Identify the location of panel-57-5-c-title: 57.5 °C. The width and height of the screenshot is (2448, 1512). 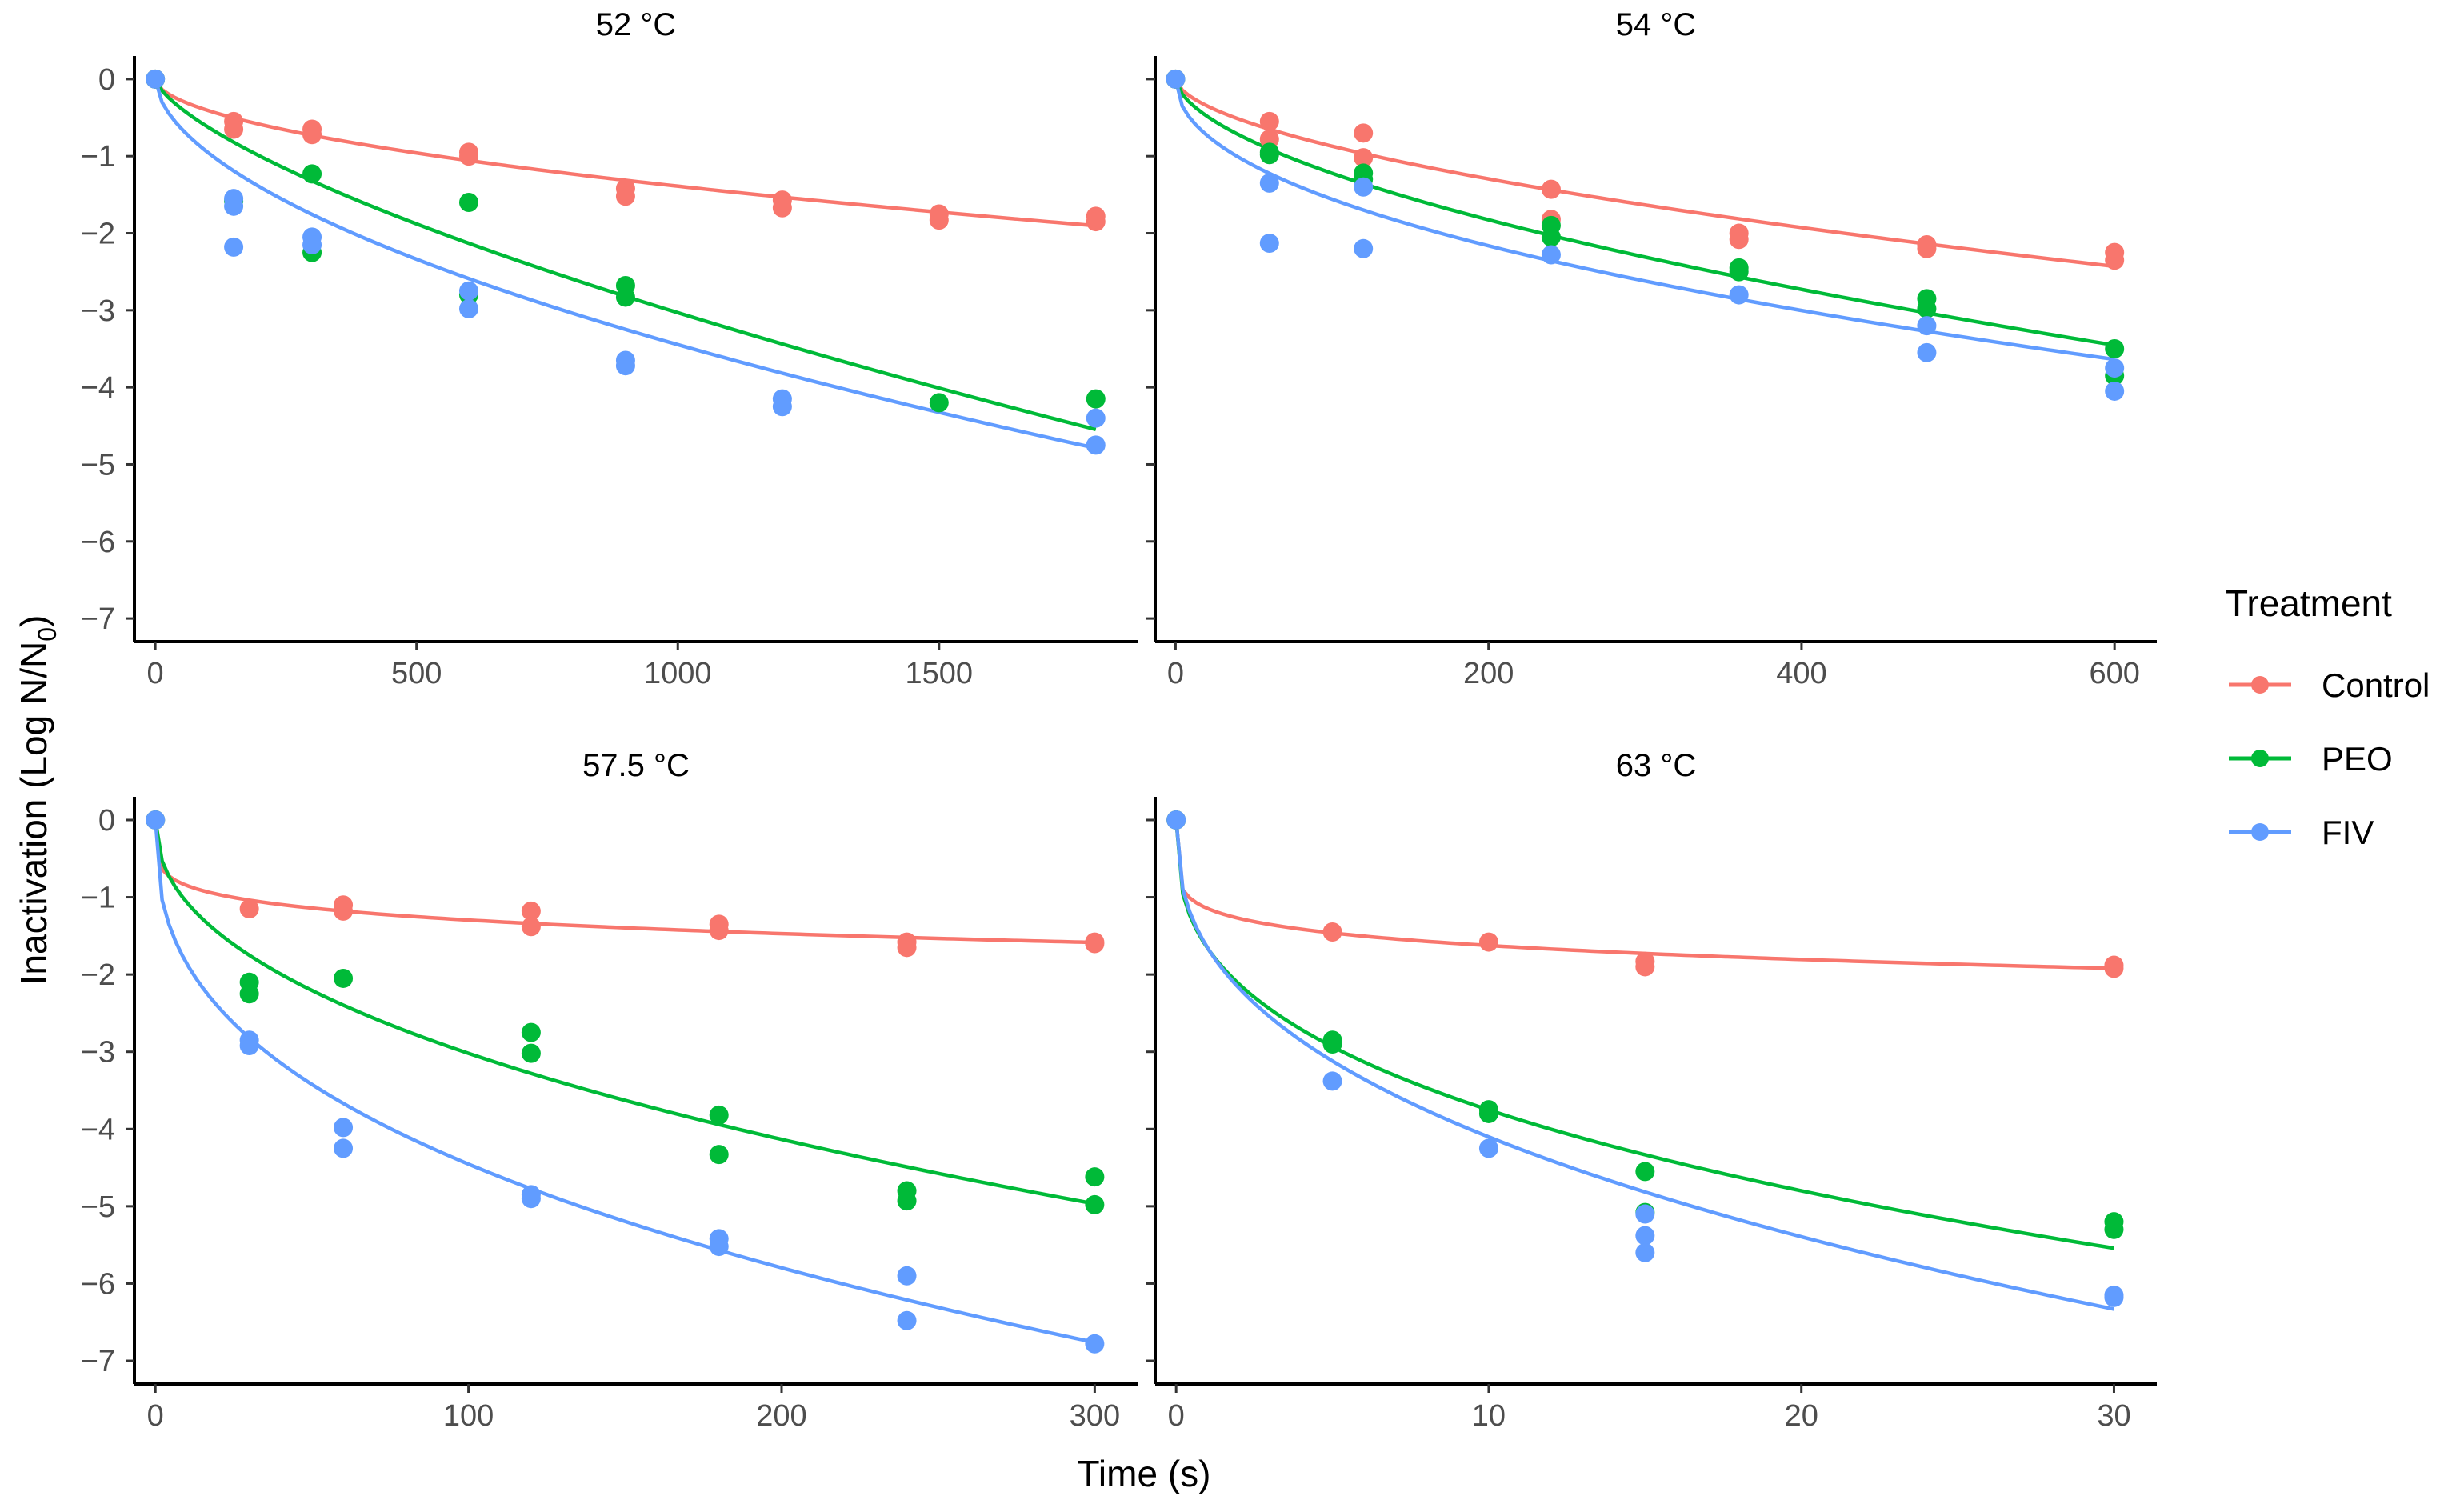
(636, 765).